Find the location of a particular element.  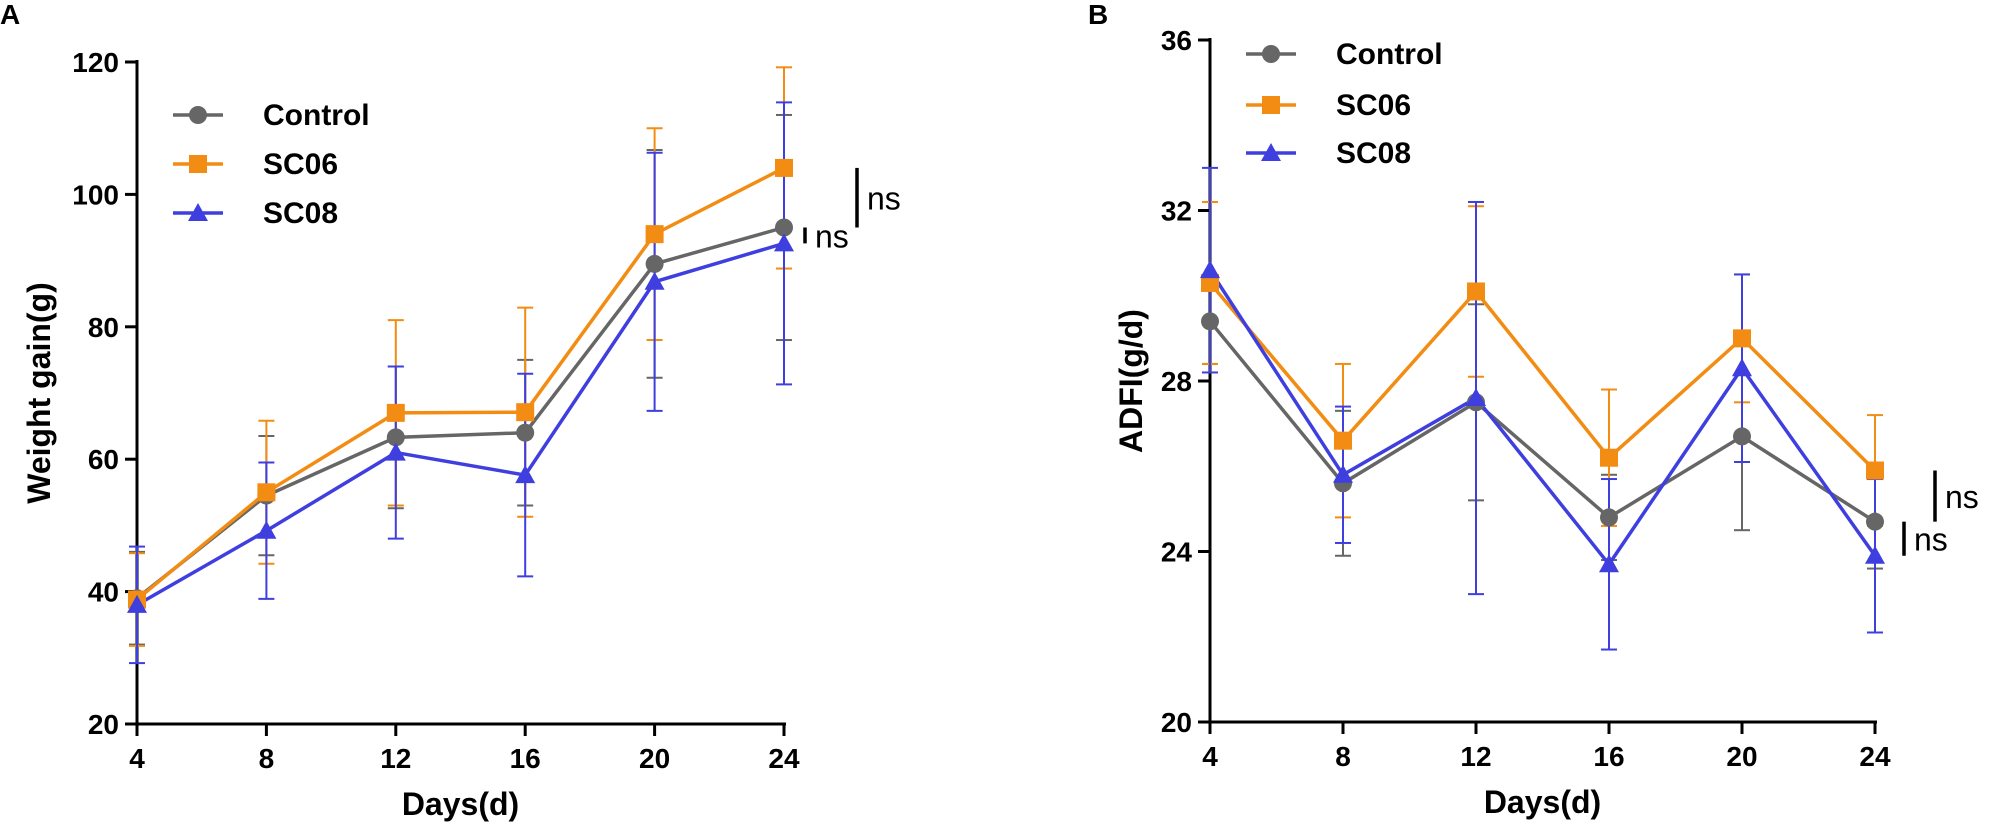

panel-b-y-tick-label: 36 is located at coordinates (1176, 40).